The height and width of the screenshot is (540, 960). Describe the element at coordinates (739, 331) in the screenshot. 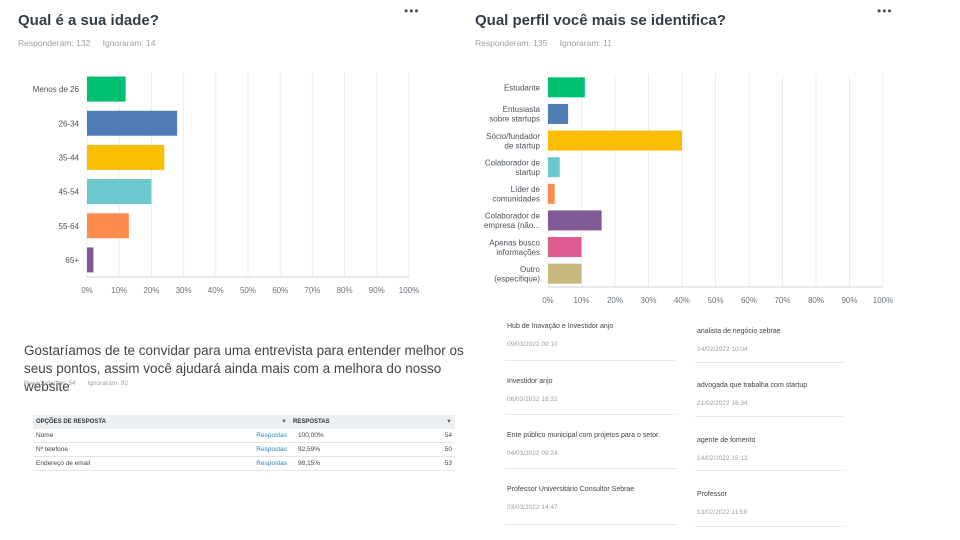

I see `response-text: analista de negócio sebrae` at that location.